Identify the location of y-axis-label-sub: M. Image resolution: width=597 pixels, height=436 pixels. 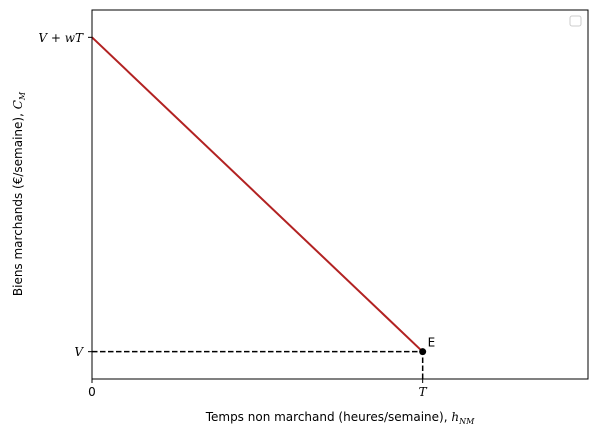
(22, 96).